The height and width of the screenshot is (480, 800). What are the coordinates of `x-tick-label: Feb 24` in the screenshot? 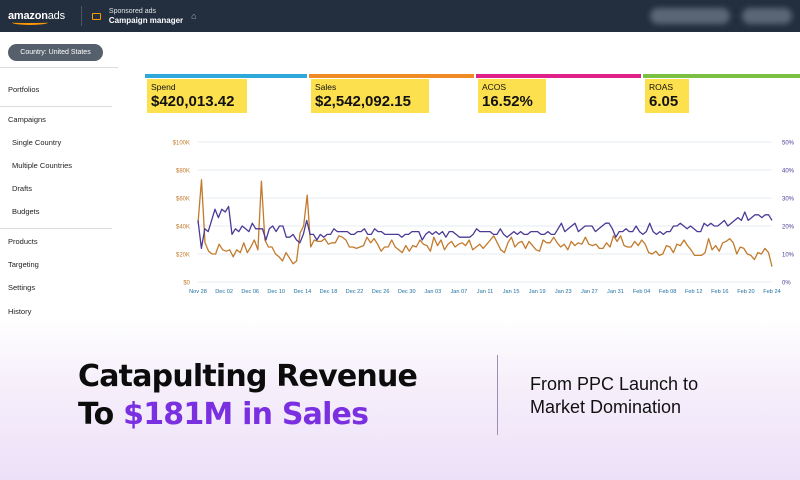 It's located at (771, 292).